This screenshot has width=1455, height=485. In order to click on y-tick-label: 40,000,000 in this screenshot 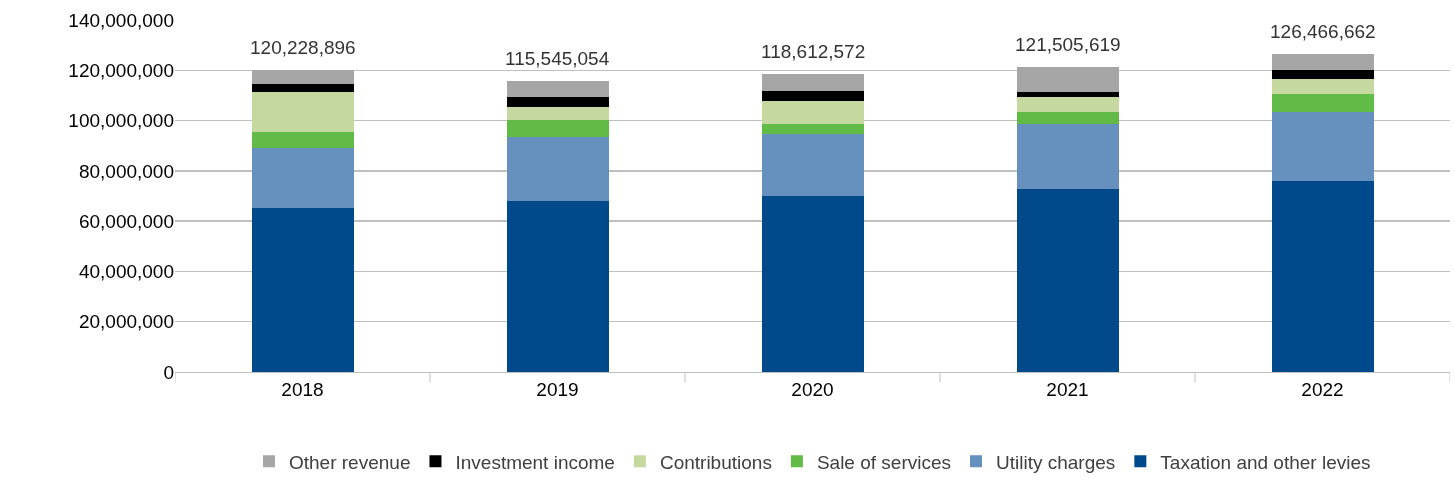, I will do `click(126, 272)`.